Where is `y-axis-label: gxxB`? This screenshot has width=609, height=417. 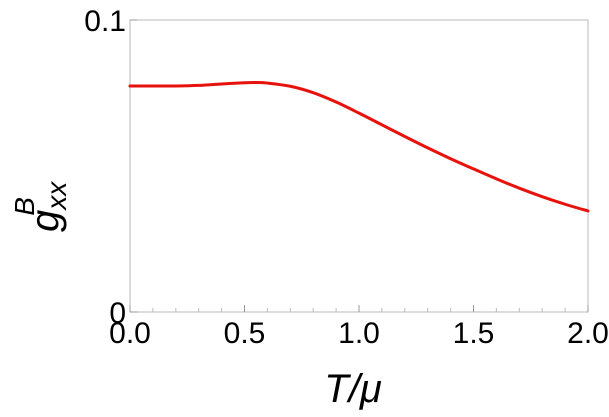
y-axis-label: gxxB is located at coordinates (40, 206).